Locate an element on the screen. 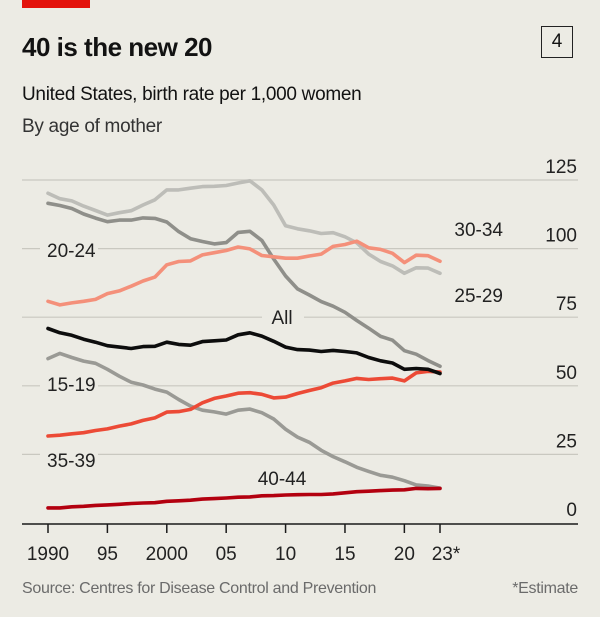  x-tick-label: 23* is located at coordinates (446, 554).